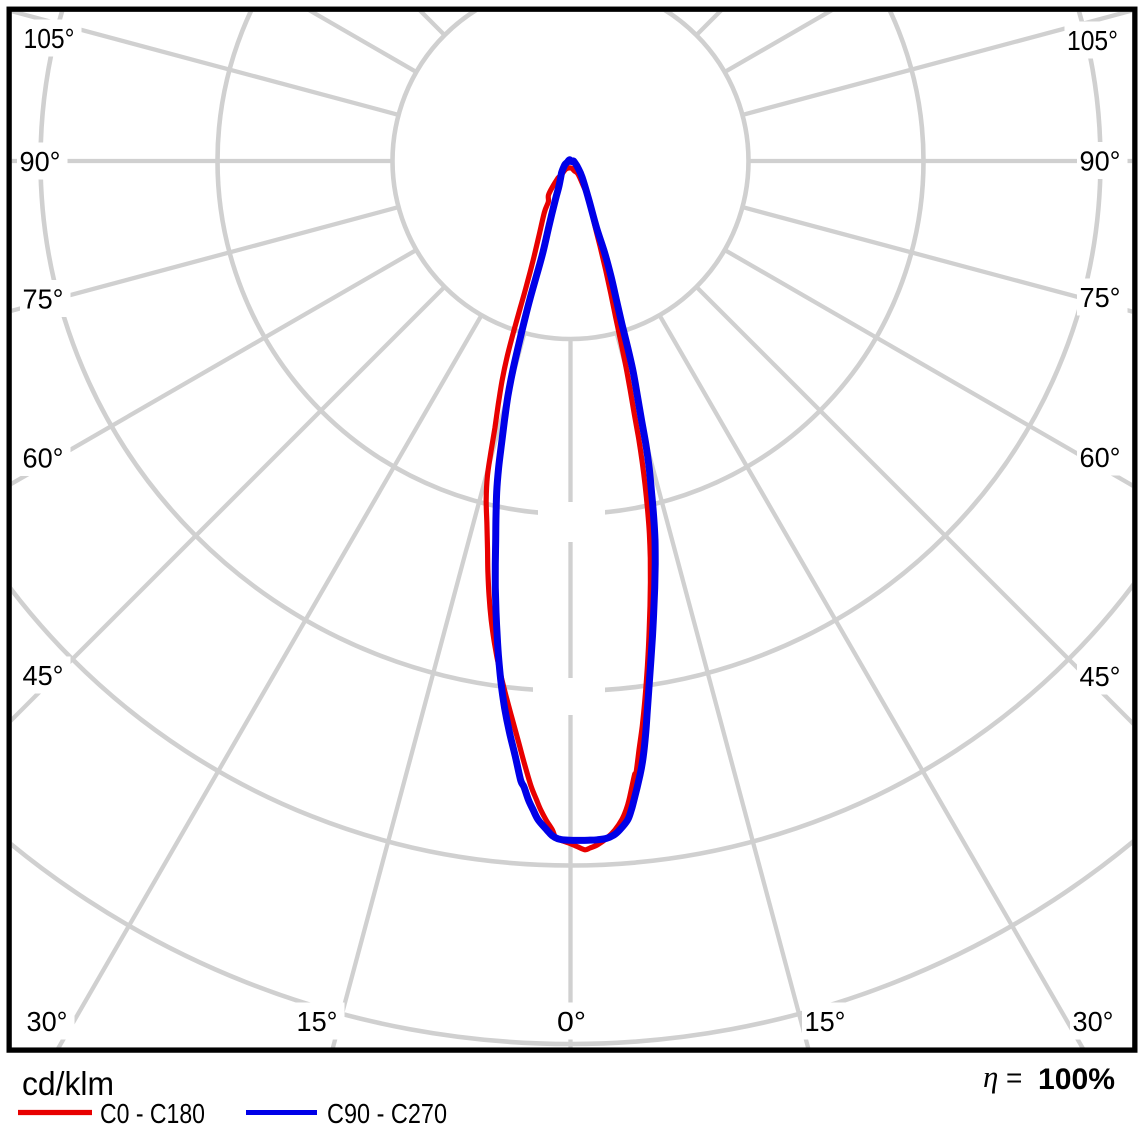  What do you see at coordinates (1076, 1079) in the screenshot?
I see `svg-text: 100%` at bounding box center [1076, 1079].